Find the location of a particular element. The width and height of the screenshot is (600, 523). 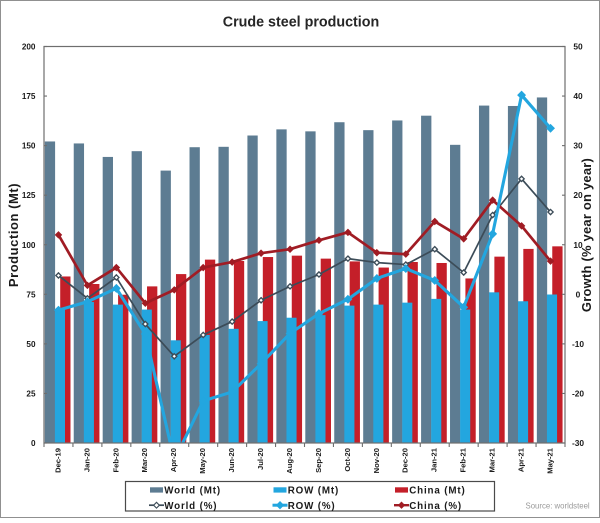

svg-text: 175 is located at coordinates (29, 96).